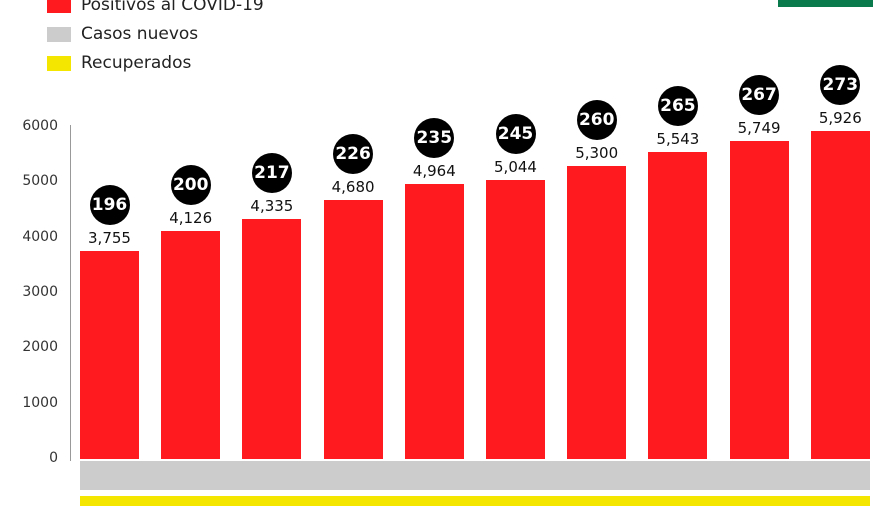  Describe the element at coordinates (353, 187) in the screenshot. I see `bar-value-label: 4,680` at that location.